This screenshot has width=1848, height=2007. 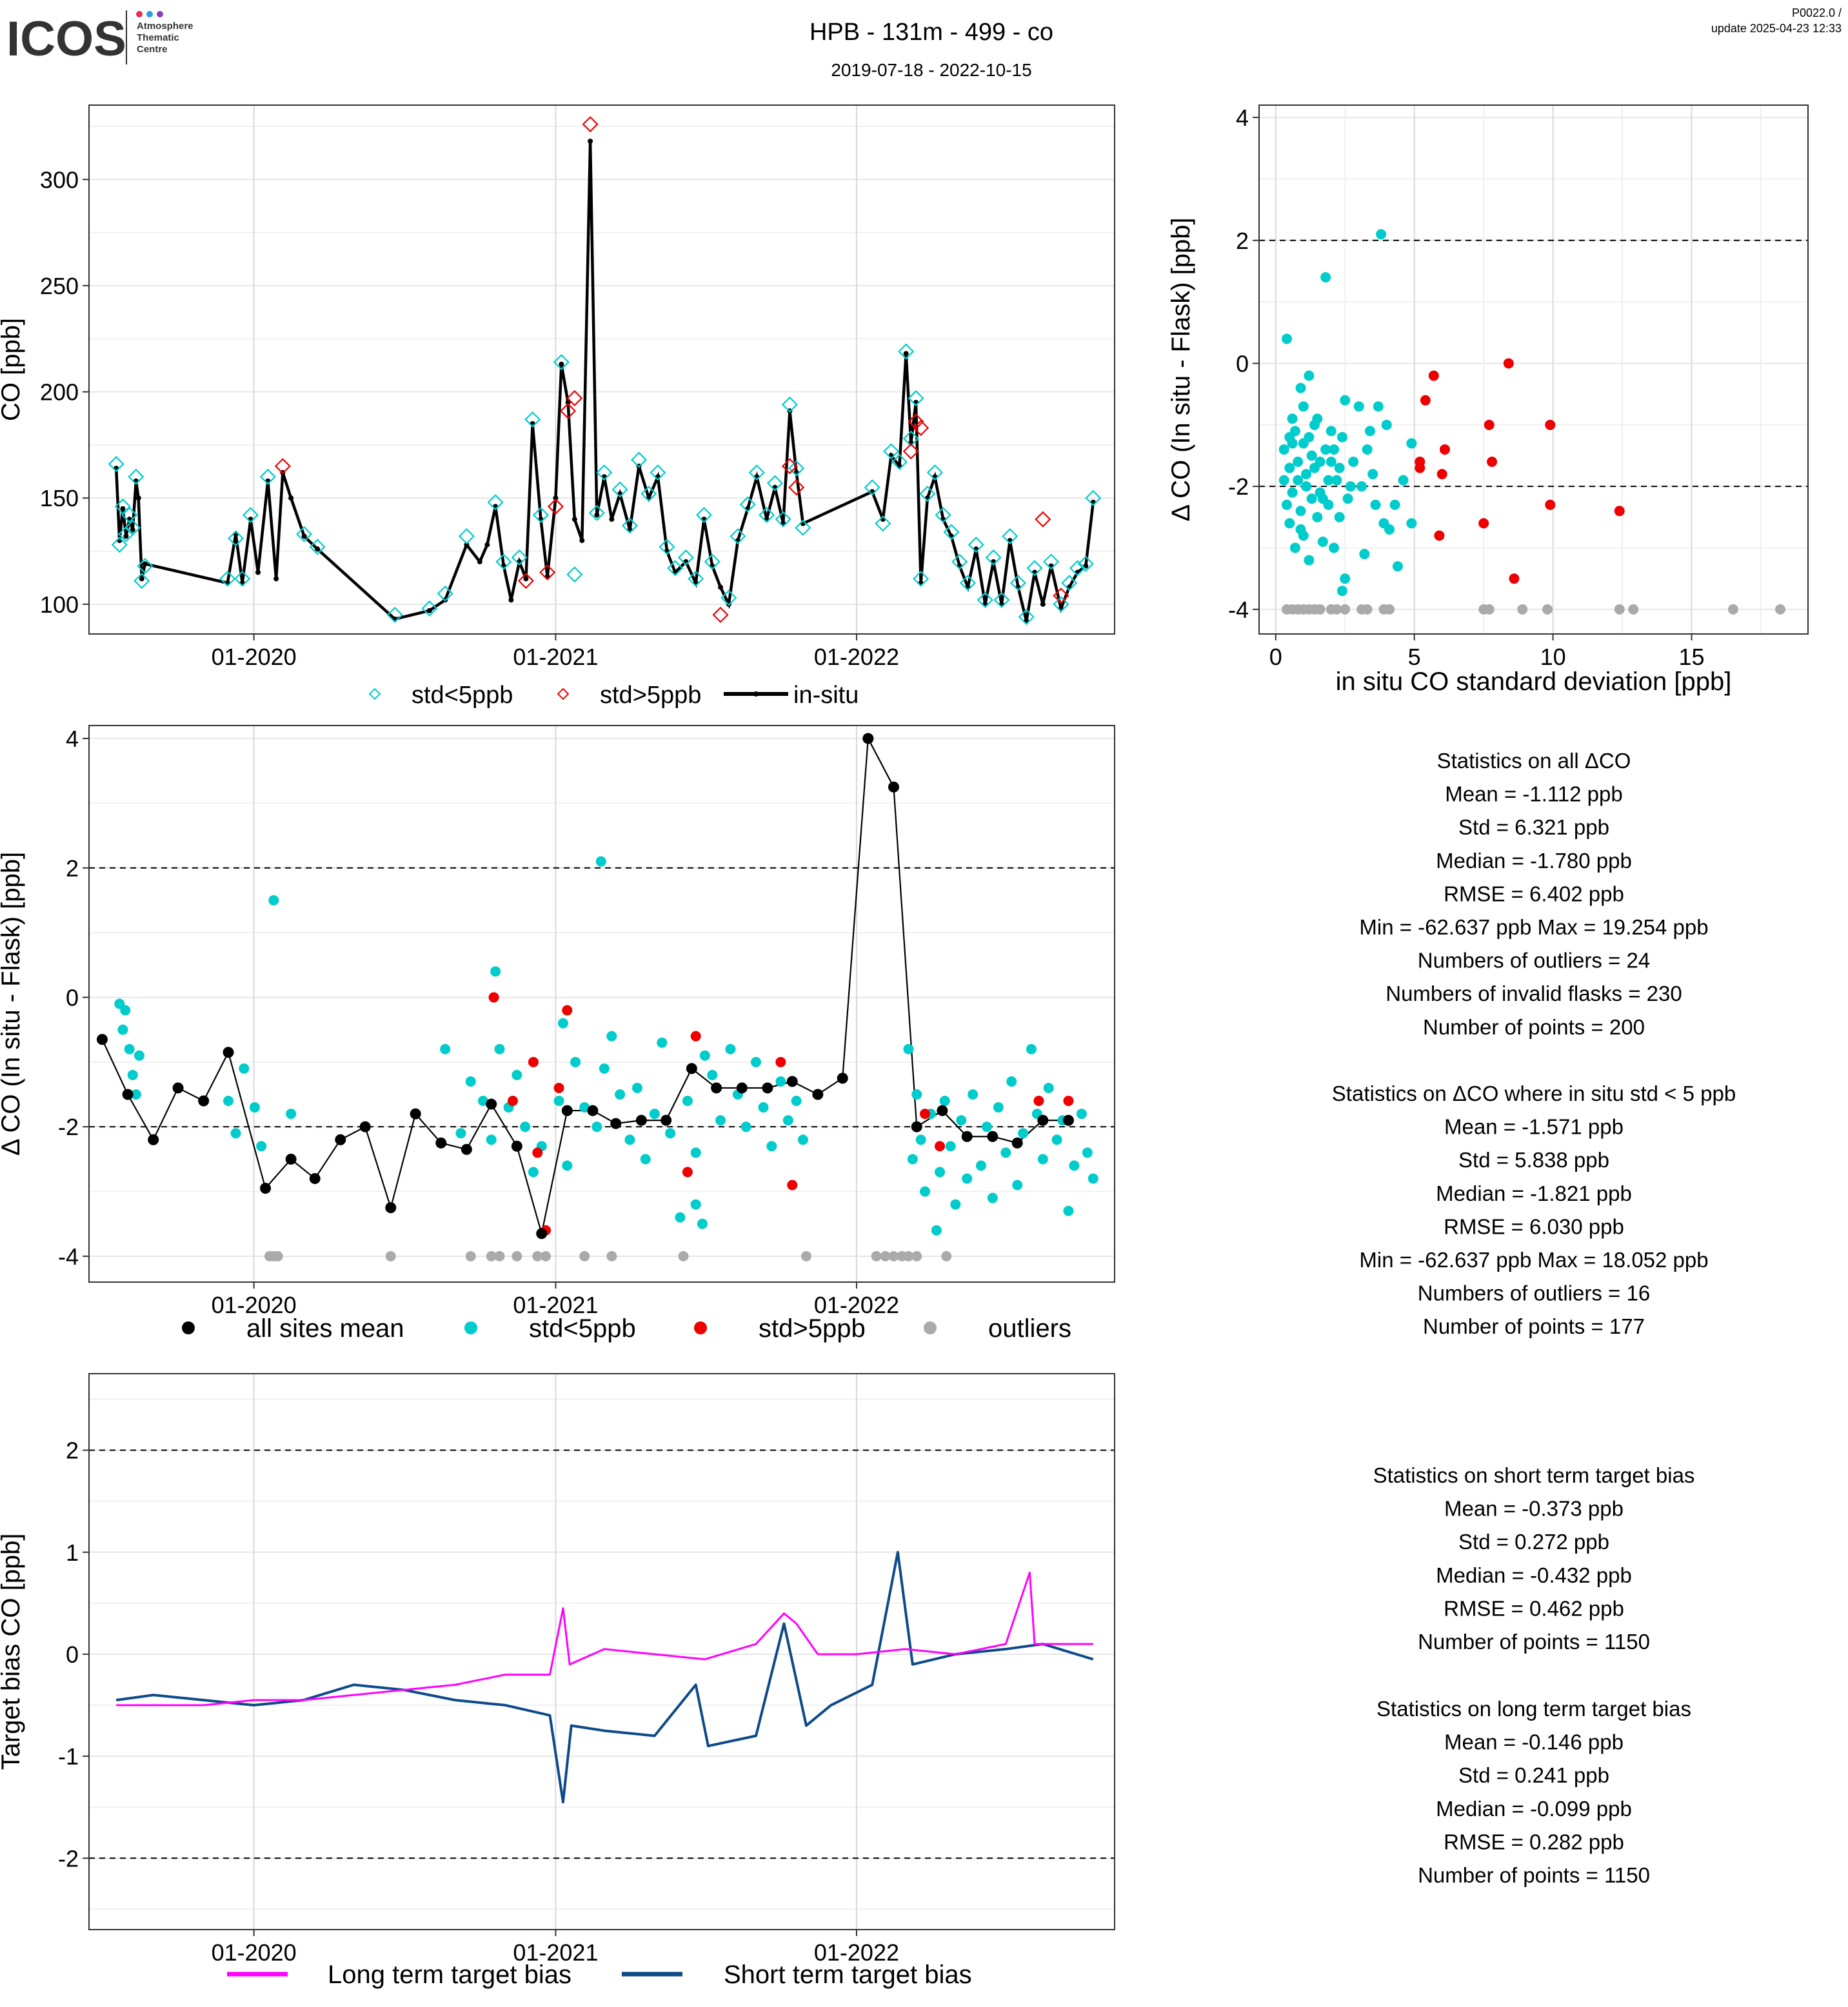 I want to click on y-axis-label: CO [ppb], so click(x=13, y=369).